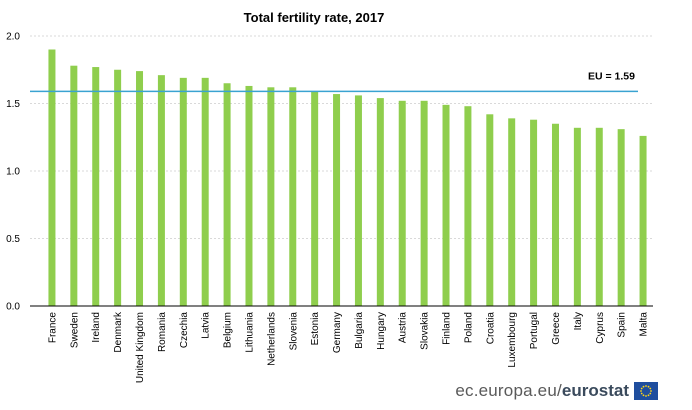  Describe the element at coordinates (512, 340) in the screenshot. I see `category-label: Luxembourg` at that location.